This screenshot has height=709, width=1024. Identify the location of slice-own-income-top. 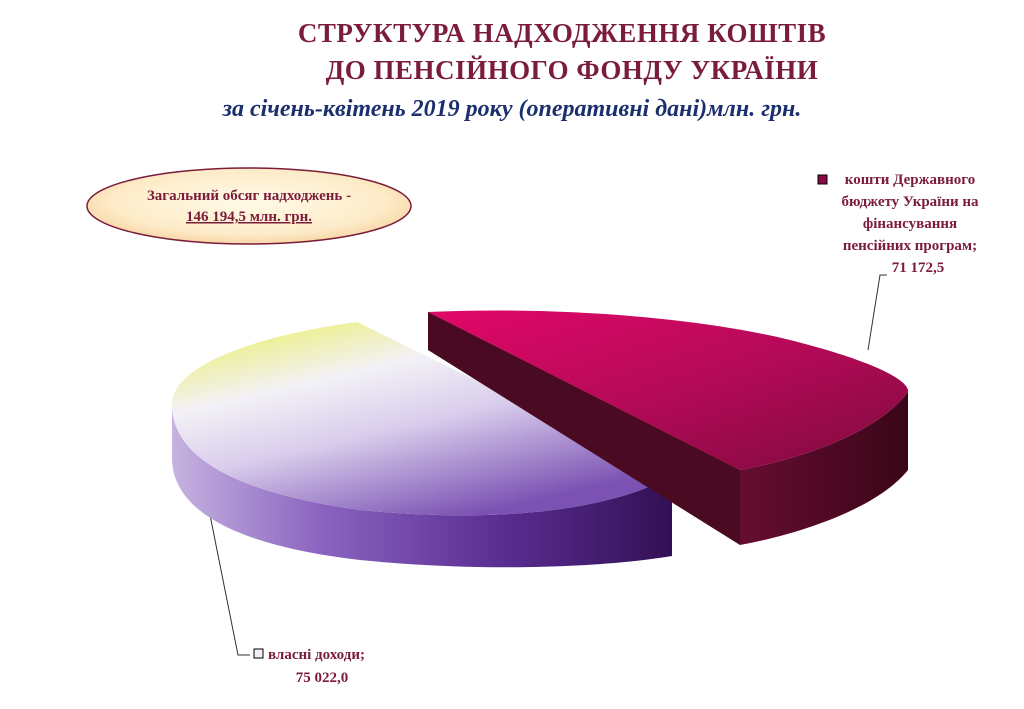
(422, 419).